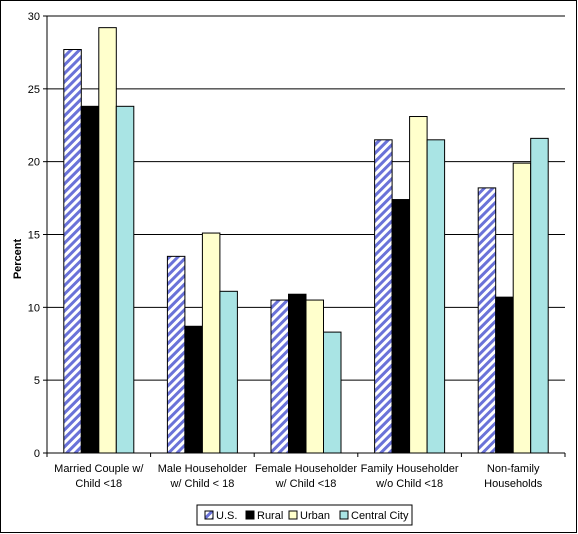 This screenshot has width=578, height=534. What do you see at coordinates (409, 484) in the screenshot?
I see `category-label: w/o Child <18` at bounding box center [409, 484].